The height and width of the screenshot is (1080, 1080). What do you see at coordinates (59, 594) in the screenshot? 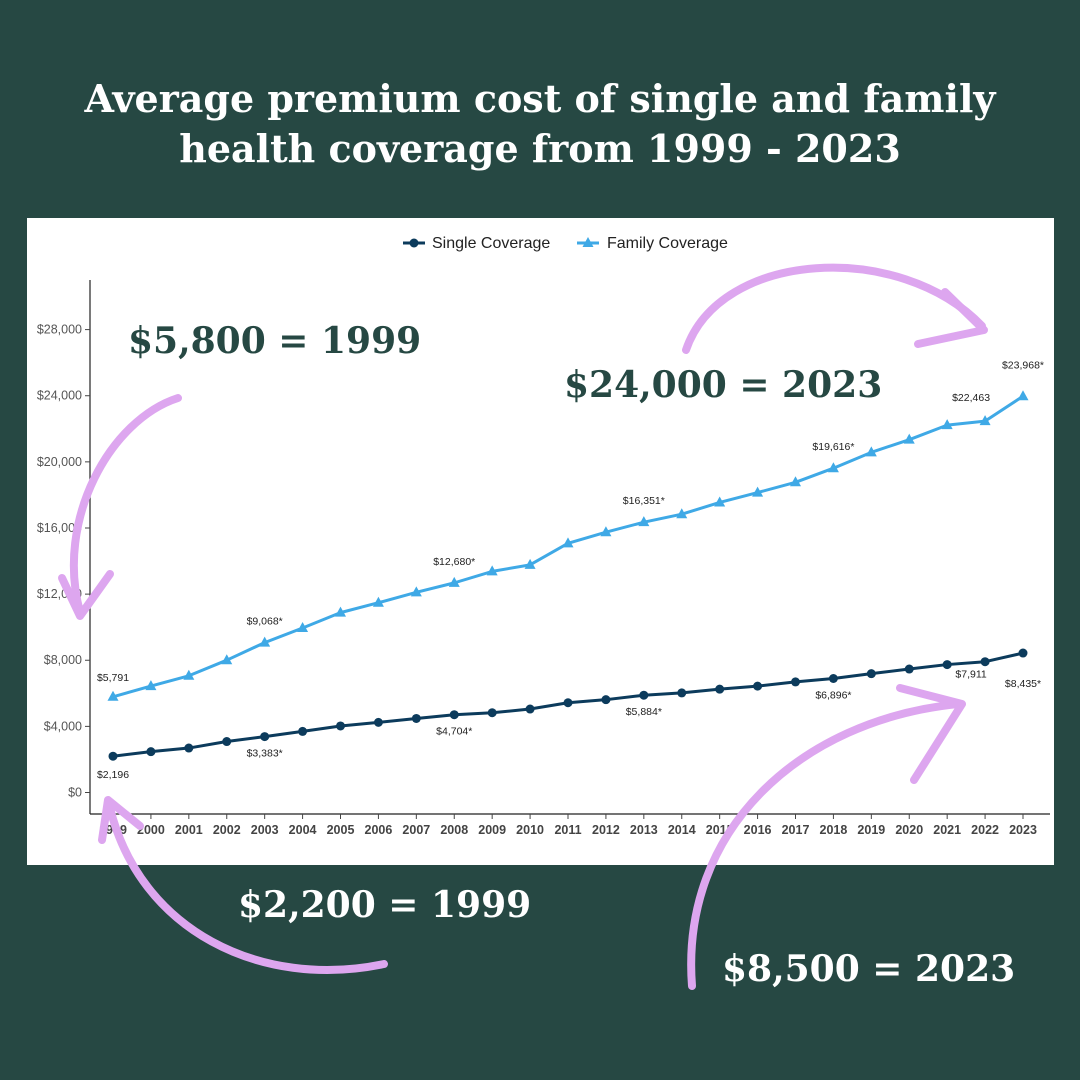
I see `y-tick-label: $12,000` at bounding box center [59, 594].